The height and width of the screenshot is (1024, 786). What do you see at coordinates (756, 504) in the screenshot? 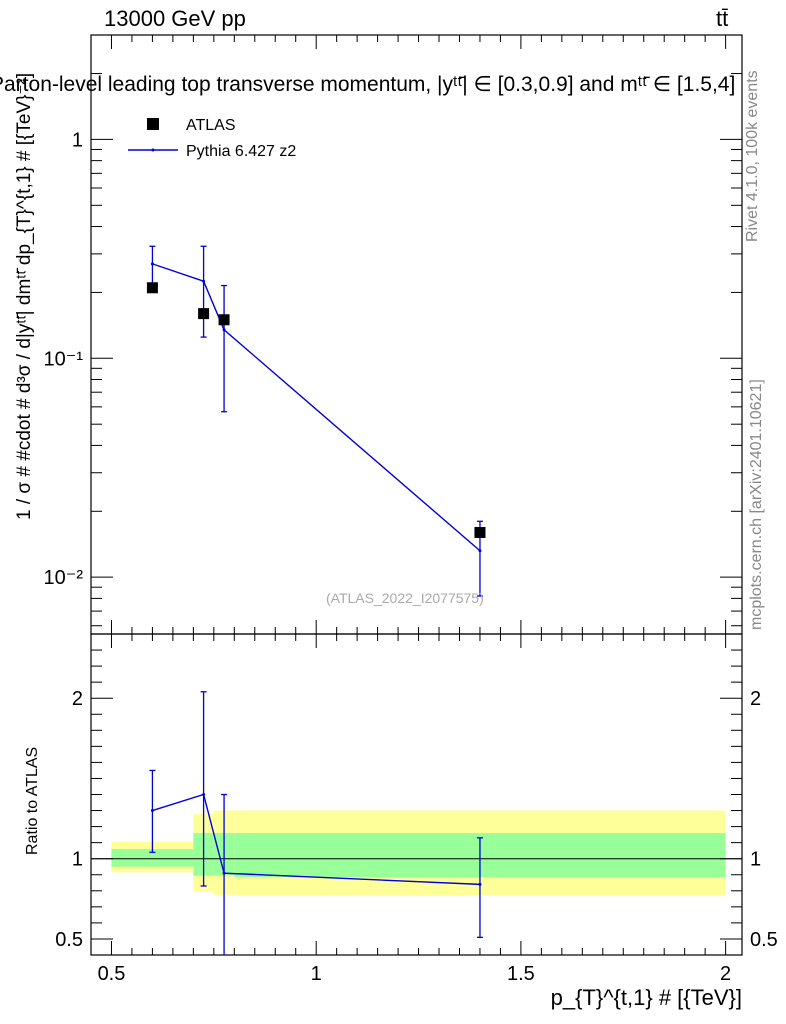
I see `mcplots-label: mcplots.cern.ch [arXiv:2401.10621]` at bounding box center [756, 504].